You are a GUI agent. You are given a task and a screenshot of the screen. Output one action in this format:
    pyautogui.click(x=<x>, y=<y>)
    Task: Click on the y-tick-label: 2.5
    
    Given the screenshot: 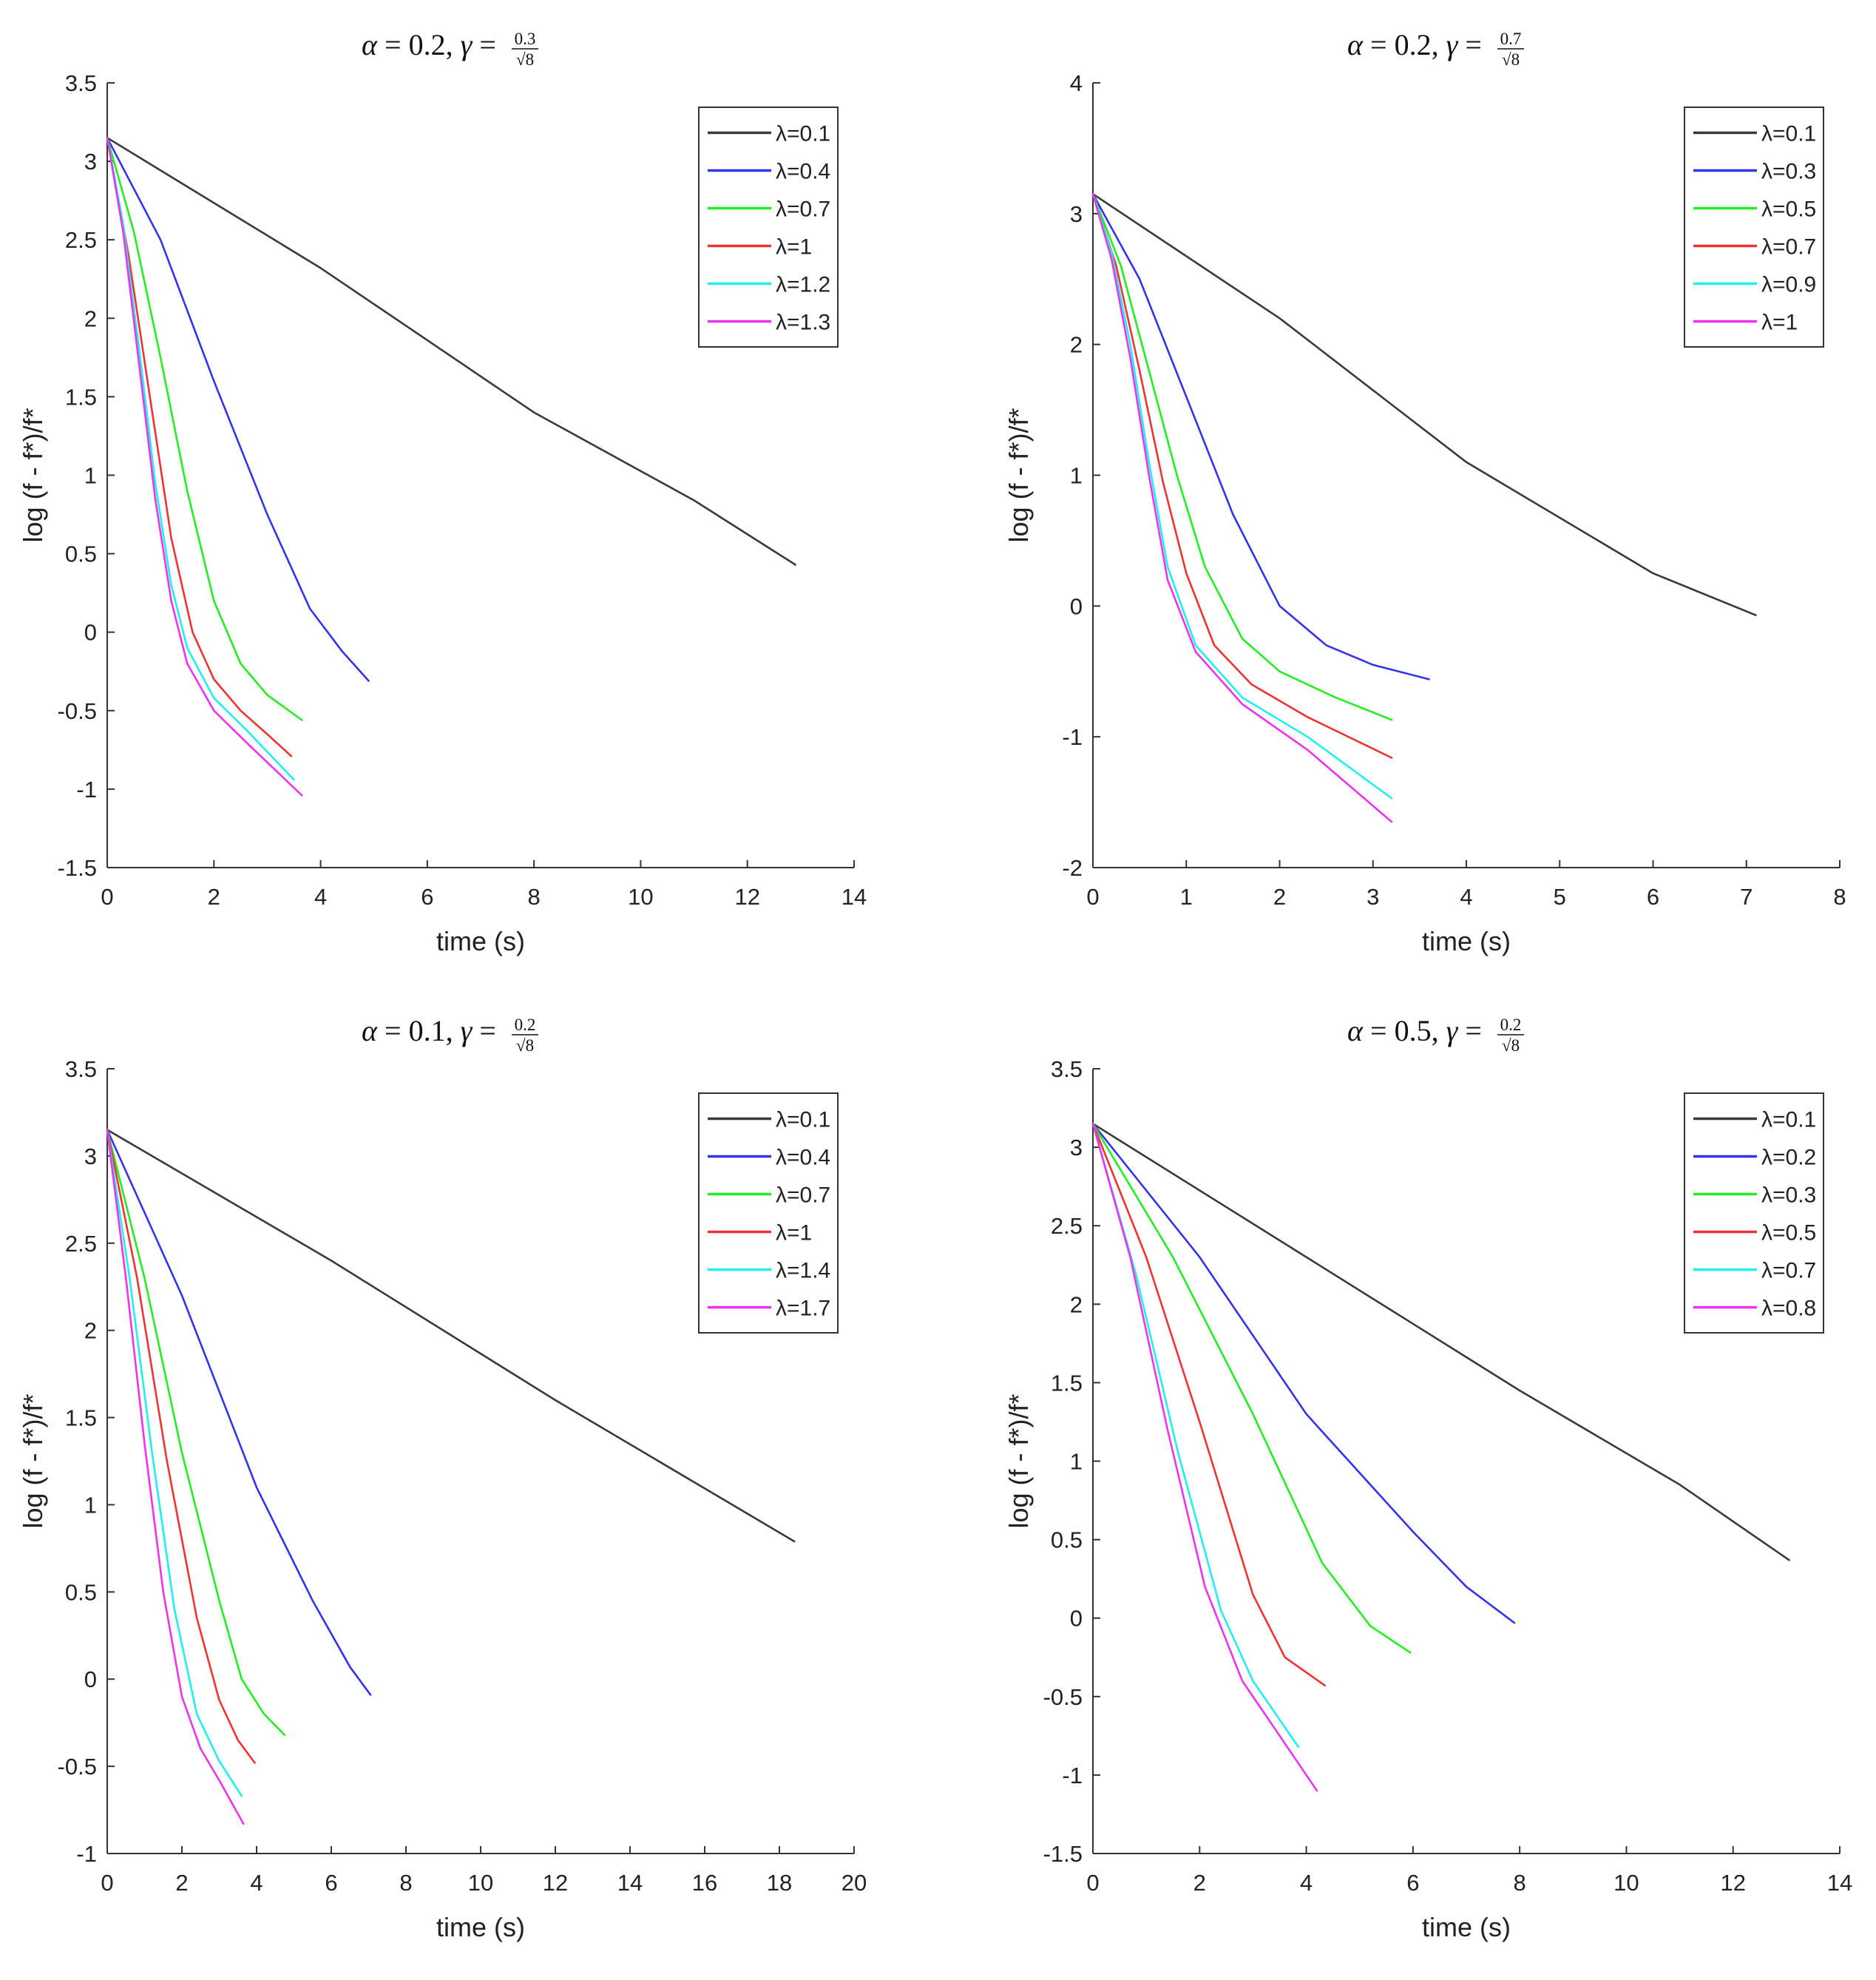 What is the action you would take?
    pyautogui.click(x=1067, y=1226)
    